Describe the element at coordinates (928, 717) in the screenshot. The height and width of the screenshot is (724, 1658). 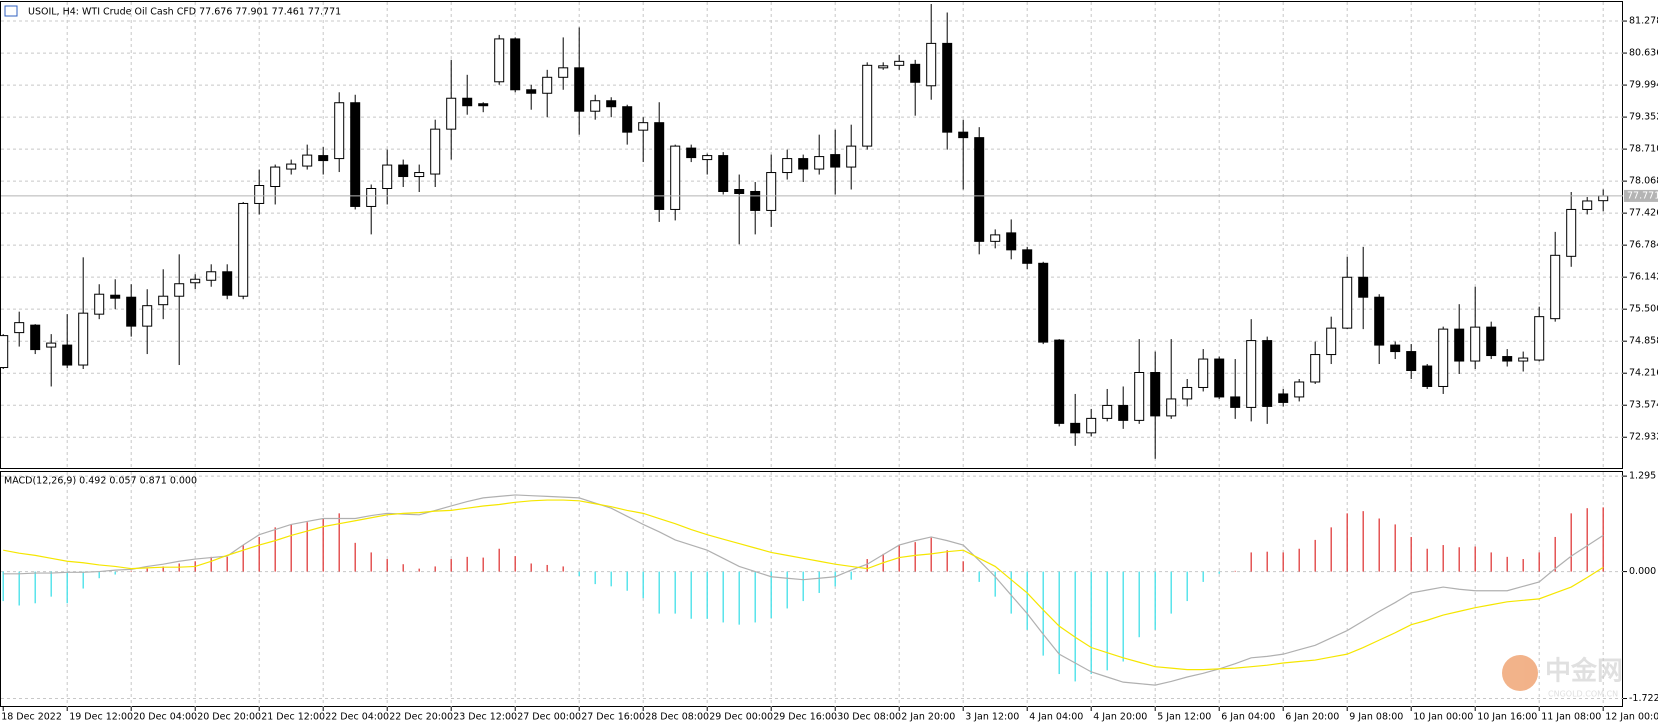
I see `x-tick-label: 2 Jan 20:00` at that location.